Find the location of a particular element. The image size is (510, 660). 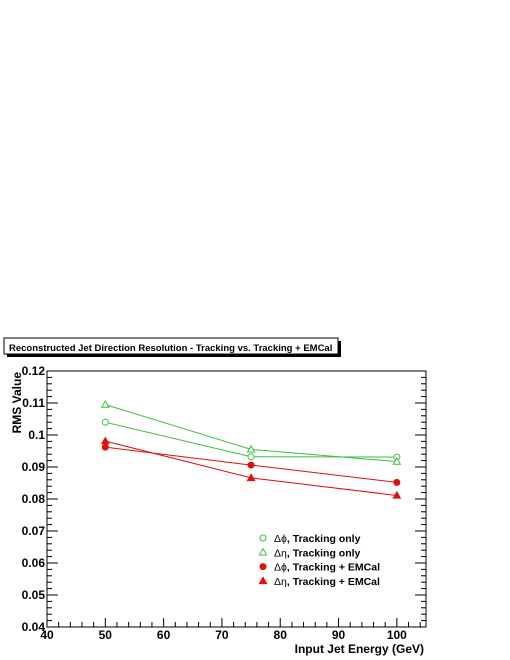

legend-entry: Δϕ, Tracking only is located at coordinates (310, 539).